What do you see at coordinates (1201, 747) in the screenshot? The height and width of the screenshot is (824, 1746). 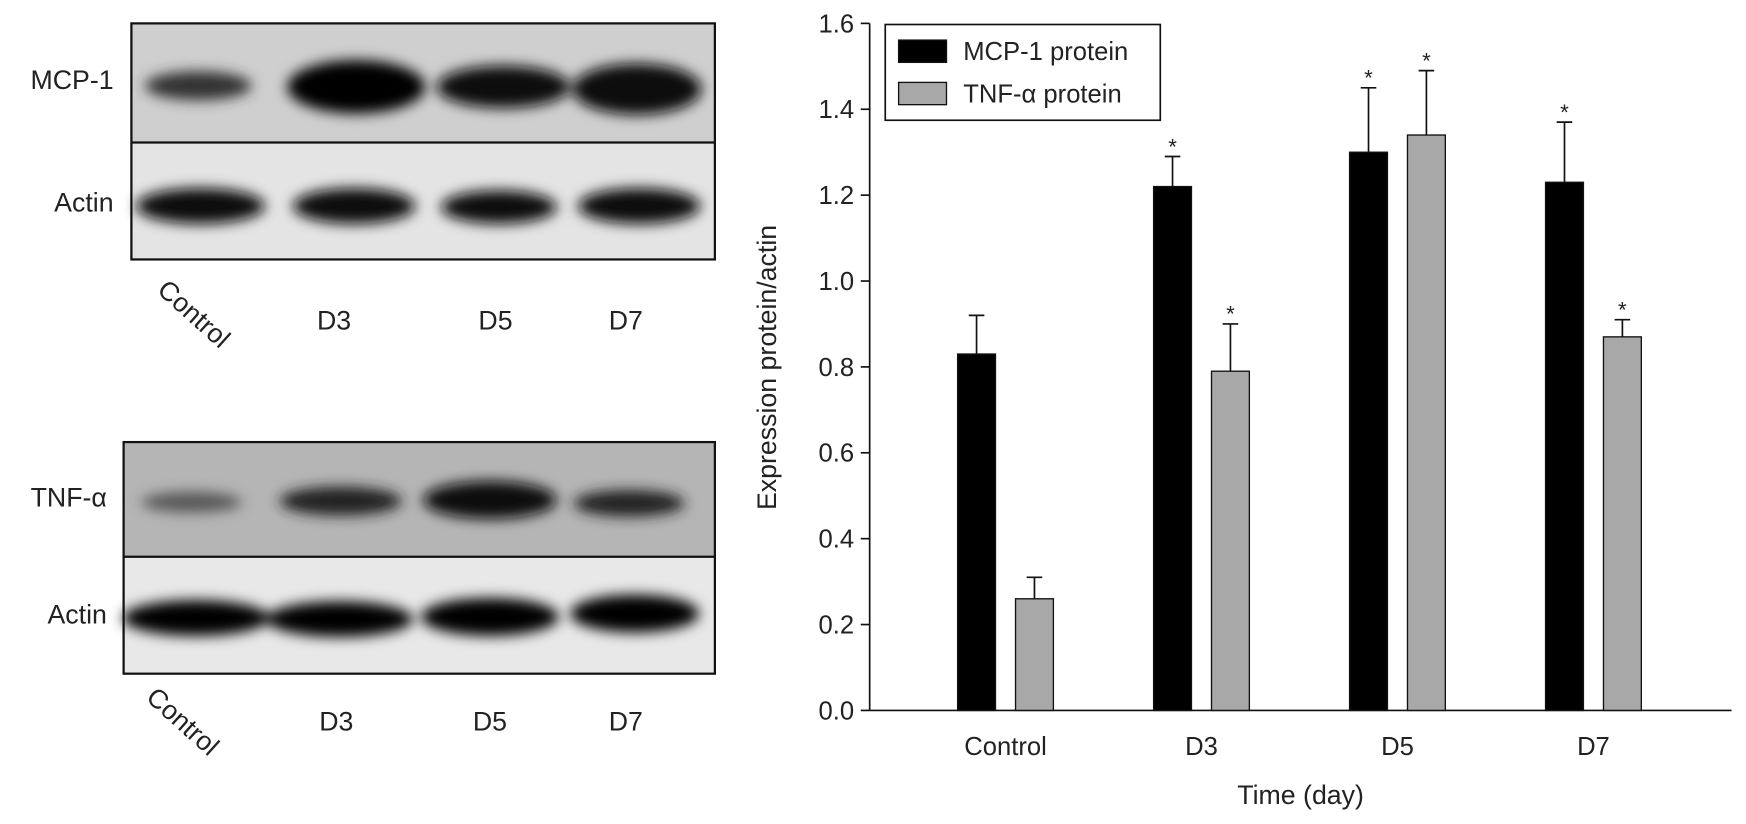 I see `x-tick-label: D3` at bounding box center [1201, 747].